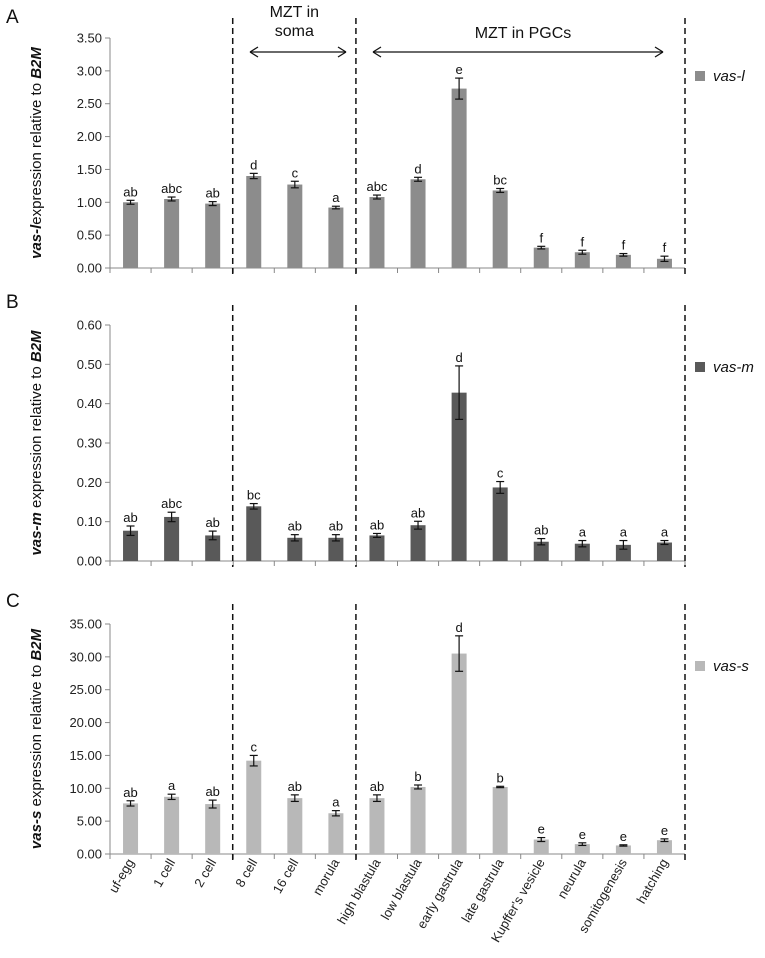  What do you see at coordinates (523, 33) in the screenshot?
I see `mzt-pgcs-label: MZT in PGCs` at bounding box center [523, 33].